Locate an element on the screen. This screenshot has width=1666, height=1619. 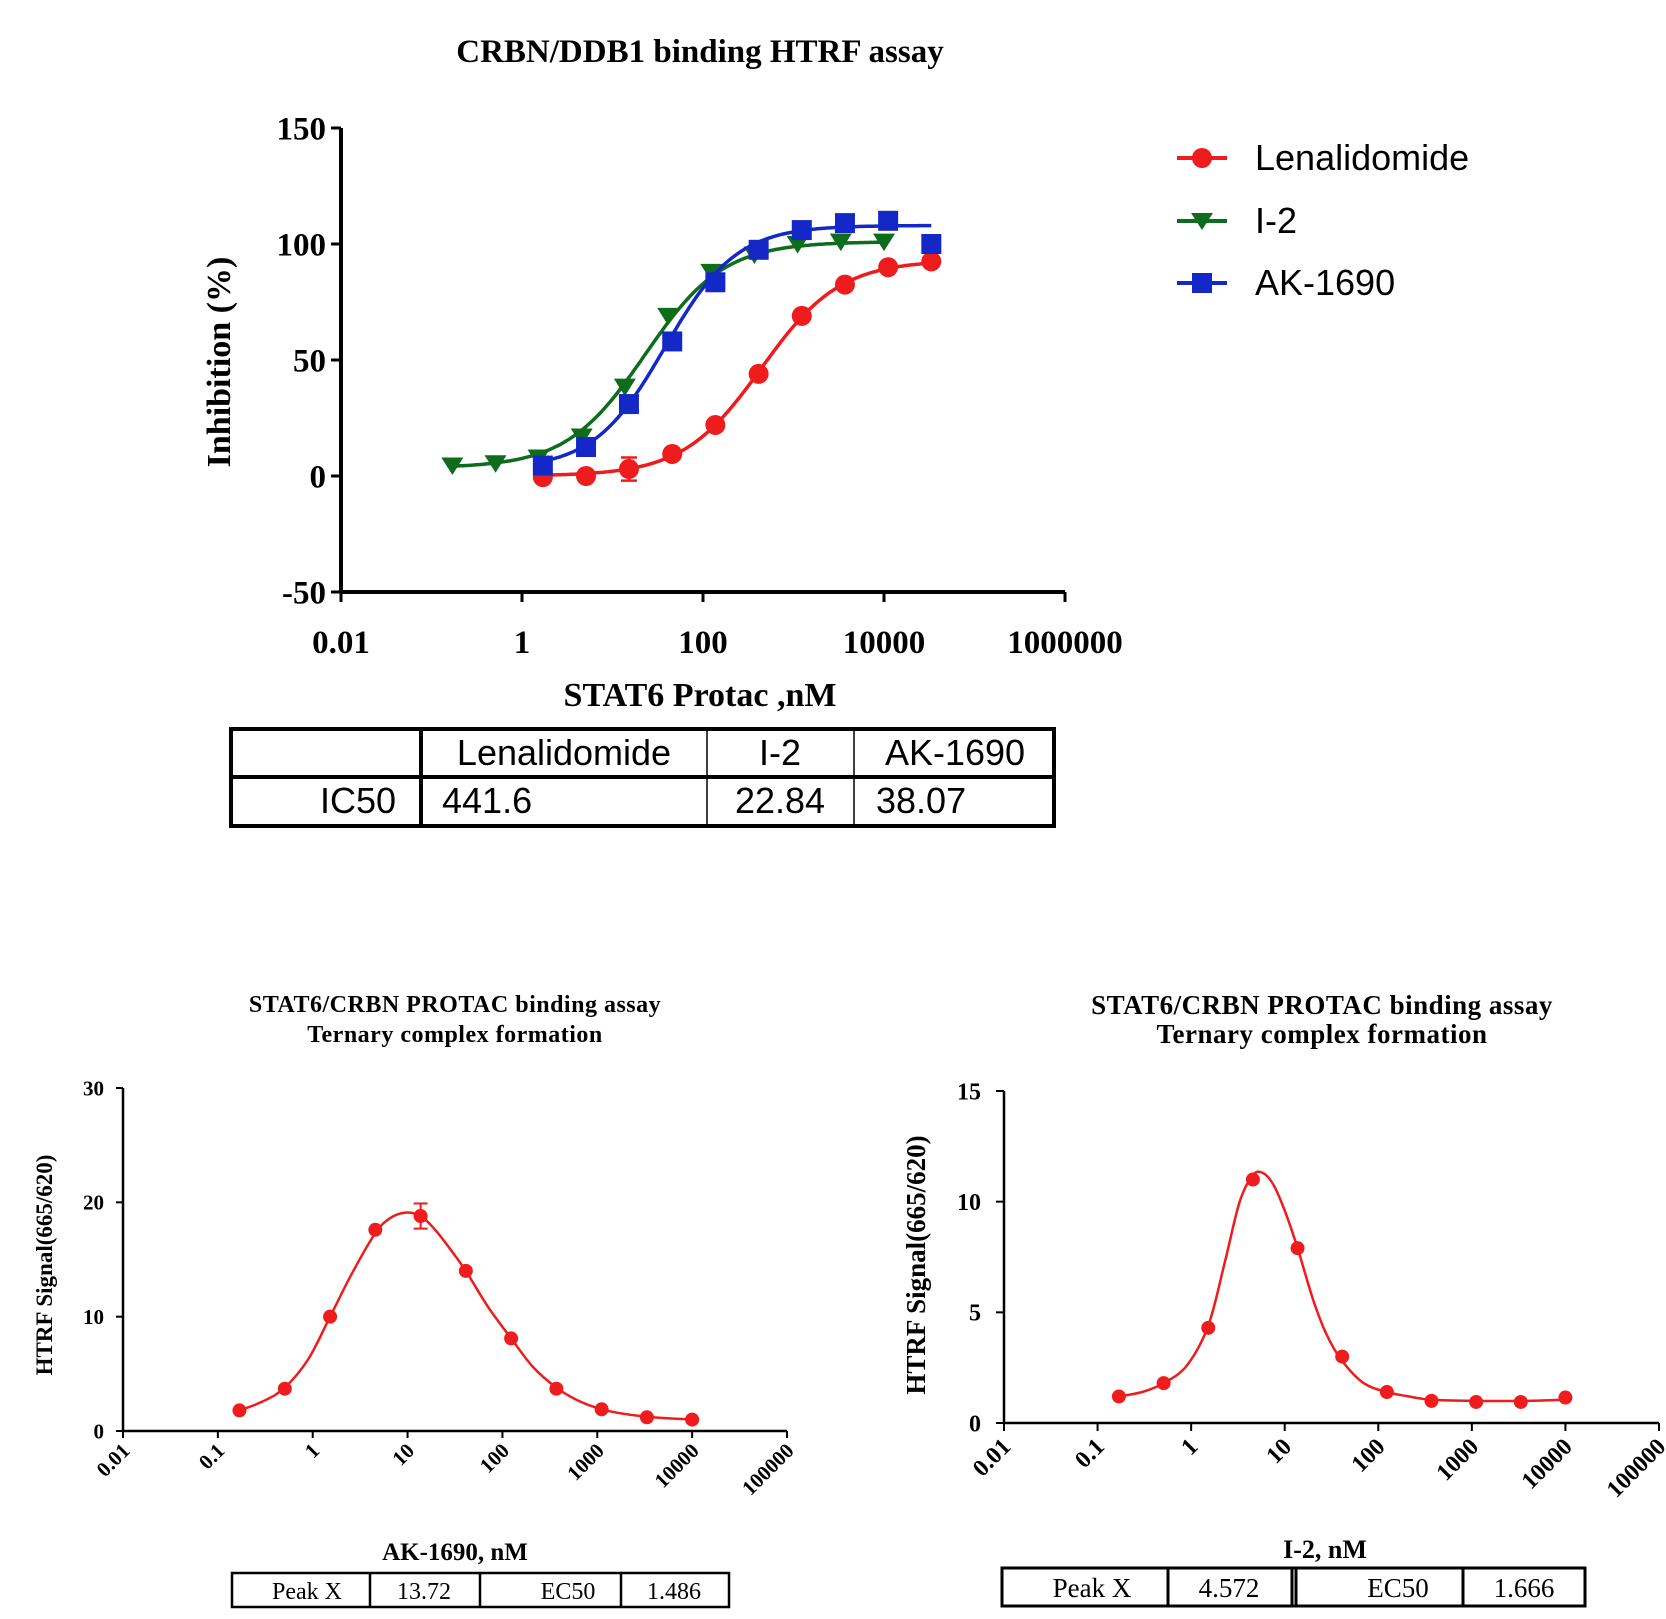
chart2-series is located at coordinates (466, 1314).